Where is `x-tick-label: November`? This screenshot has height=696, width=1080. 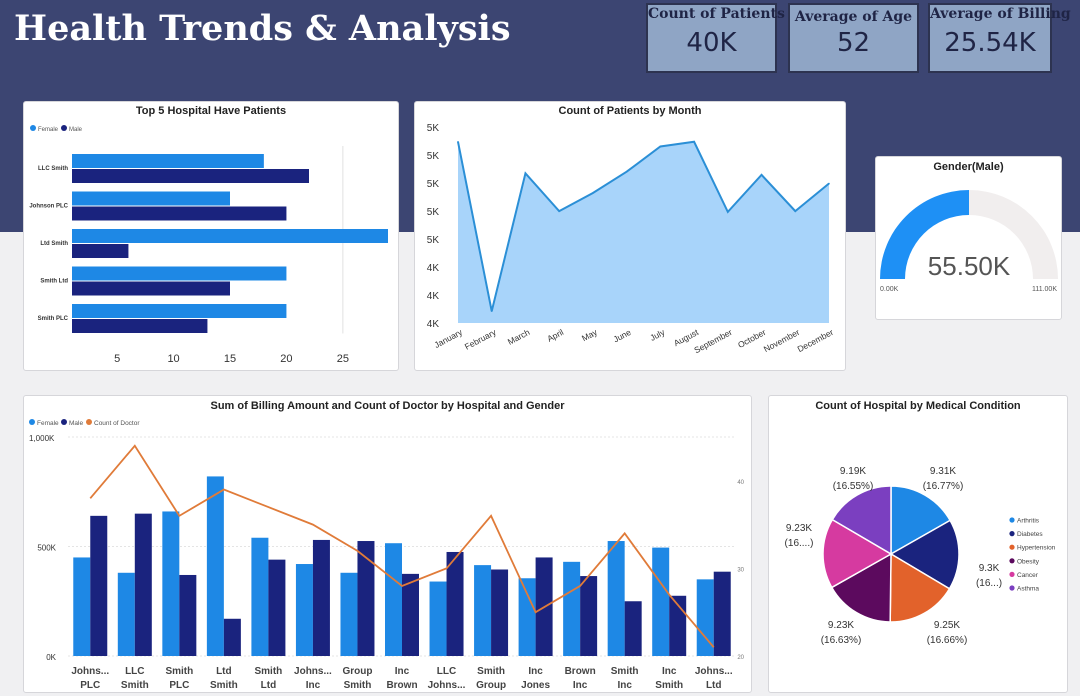
x-tick-label: November is located at coordinates (781, 340).